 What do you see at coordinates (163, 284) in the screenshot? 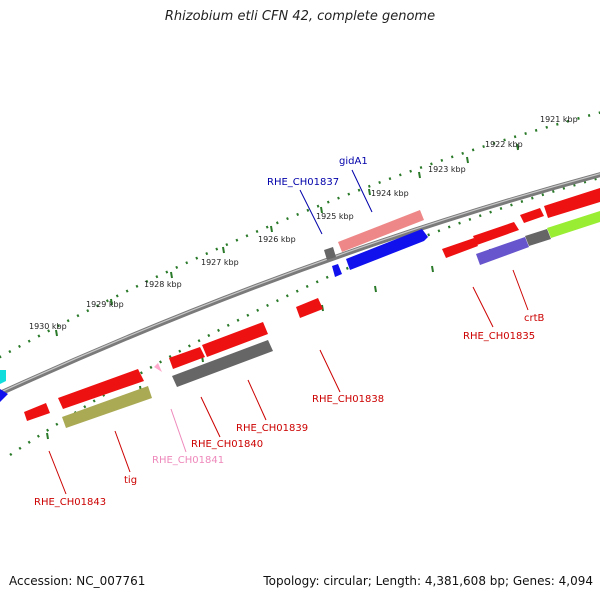
I see `kbp-label-1928: 1928 kbp` at bounding box center [163, 284].